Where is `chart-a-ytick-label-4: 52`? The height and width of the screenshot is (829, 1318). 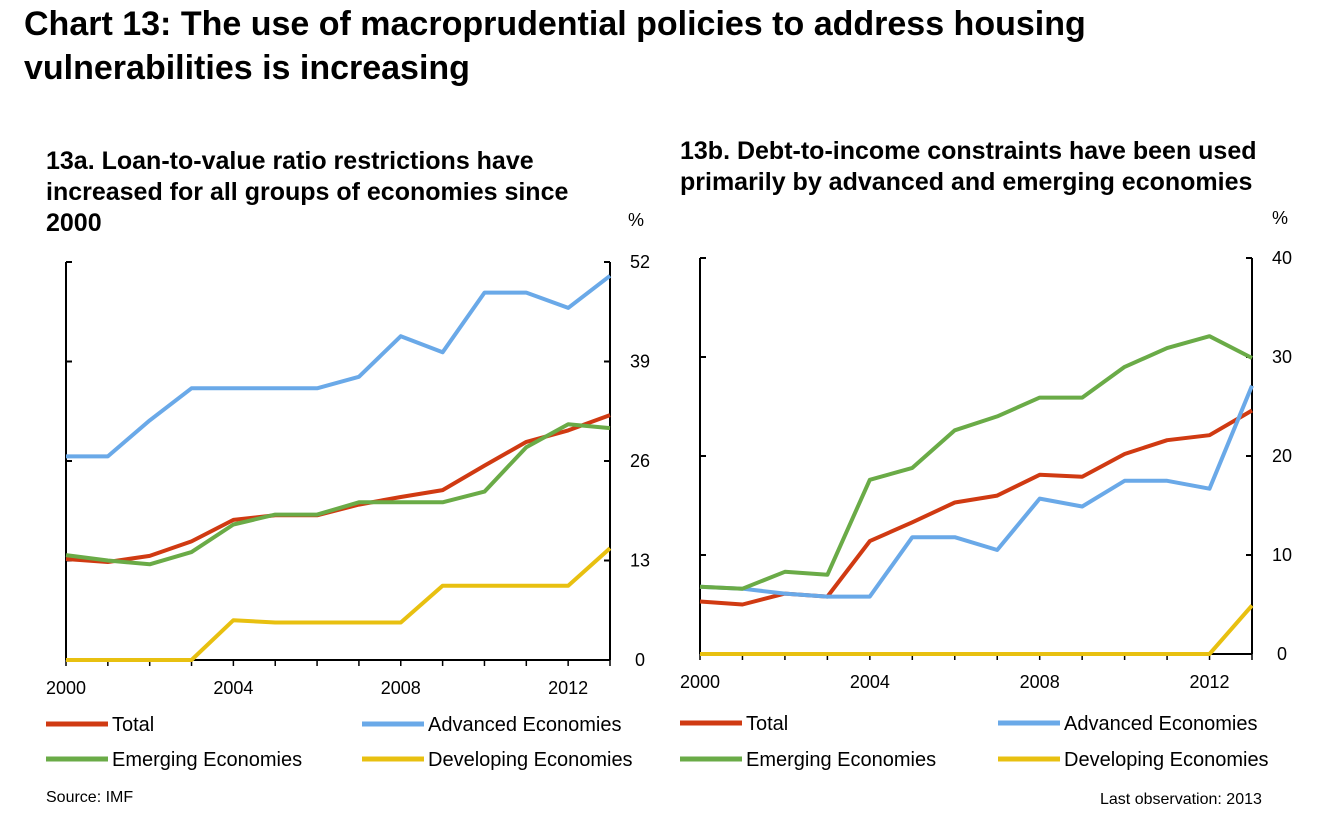 chart-a-ytick-label-4: 52 is located at coordinates (640, 262).